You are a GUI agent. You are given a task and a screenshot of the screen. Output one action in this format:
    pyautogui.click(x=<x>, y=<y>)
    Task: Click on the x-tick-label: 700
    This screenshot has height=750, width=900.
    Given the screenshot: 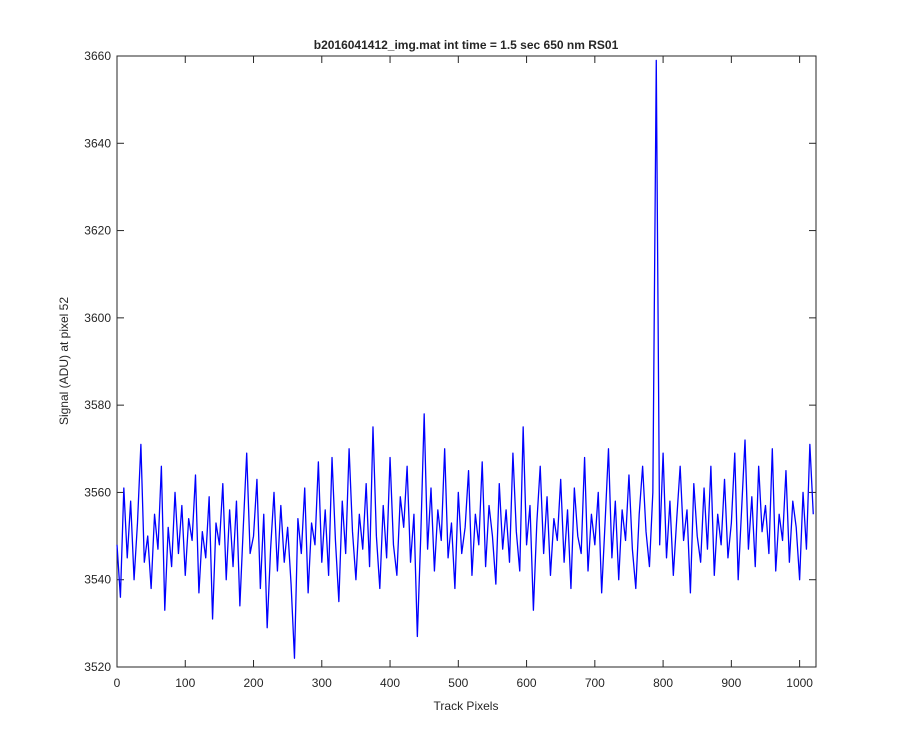 What is the action you would take?
    pyautogui.click(x=595, y=683)
    